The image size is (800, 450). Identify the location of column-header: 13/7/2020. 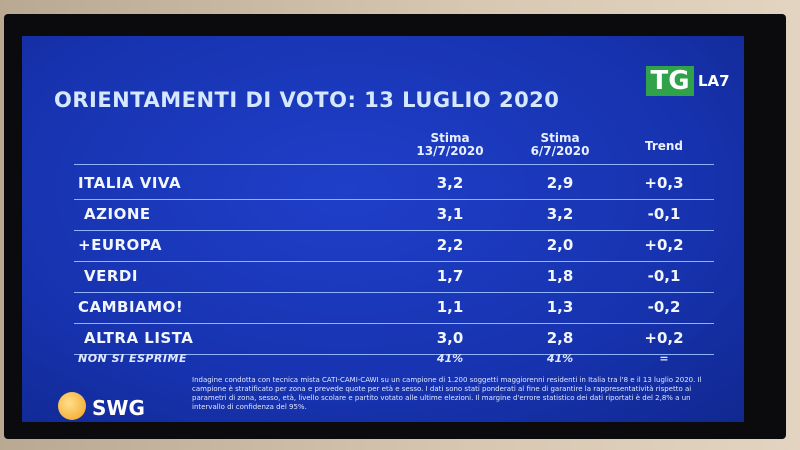
(450, 151).